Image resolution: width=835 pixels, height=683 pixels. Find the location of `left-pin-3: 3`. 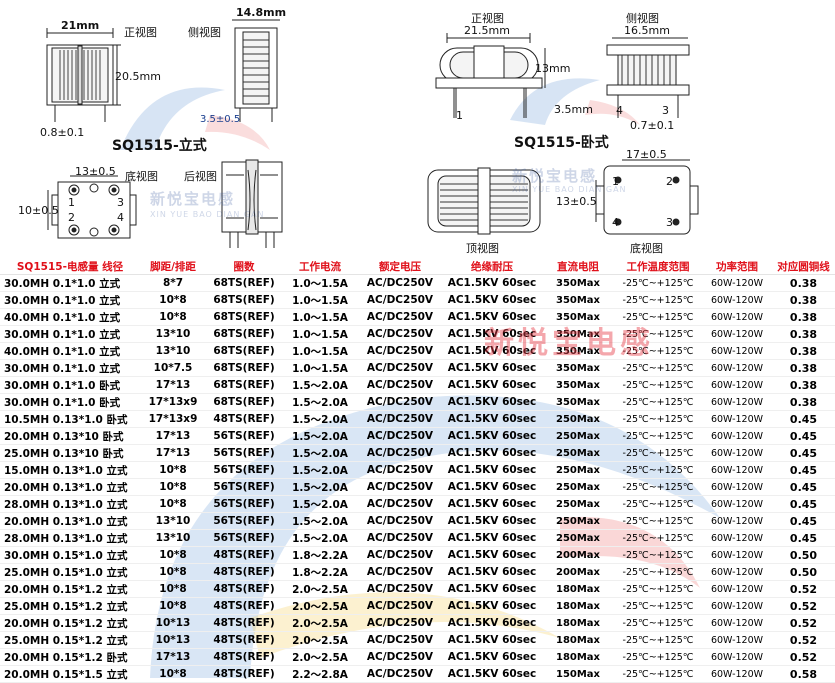

left-pin-3: 3 is located at coordinates (120, 202).